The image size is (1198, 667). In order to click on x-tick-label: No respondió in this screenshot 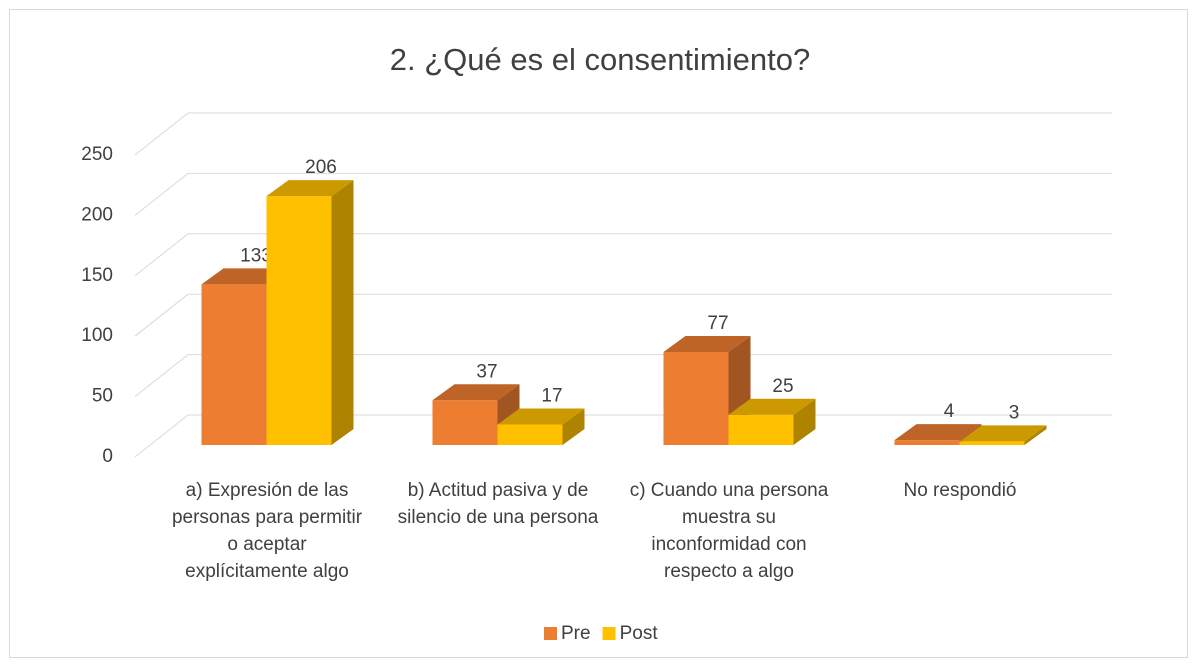, I will do `click(960, 490)`.